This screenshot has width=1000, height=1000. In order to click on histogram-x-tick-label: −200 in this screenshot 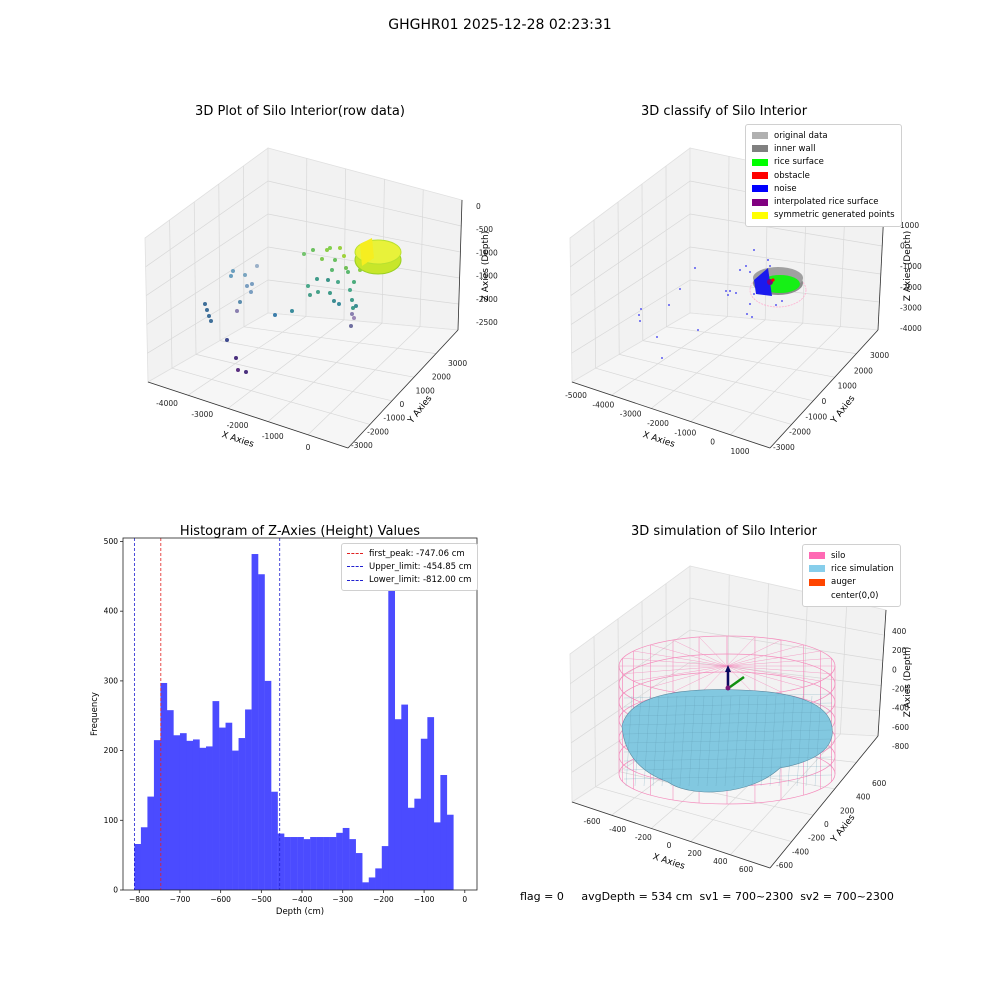, I will do `click(383, 899)`.